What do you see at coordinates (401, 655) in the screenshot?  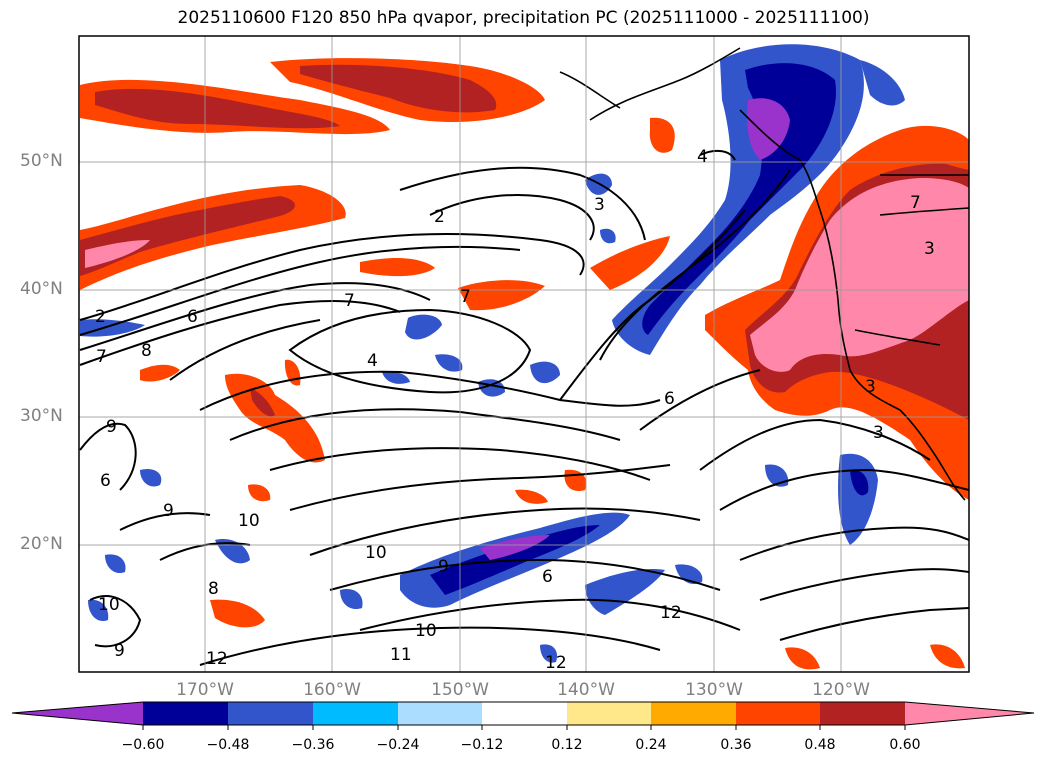 I see `contour-label: 11` at bounding box center [401, 655].